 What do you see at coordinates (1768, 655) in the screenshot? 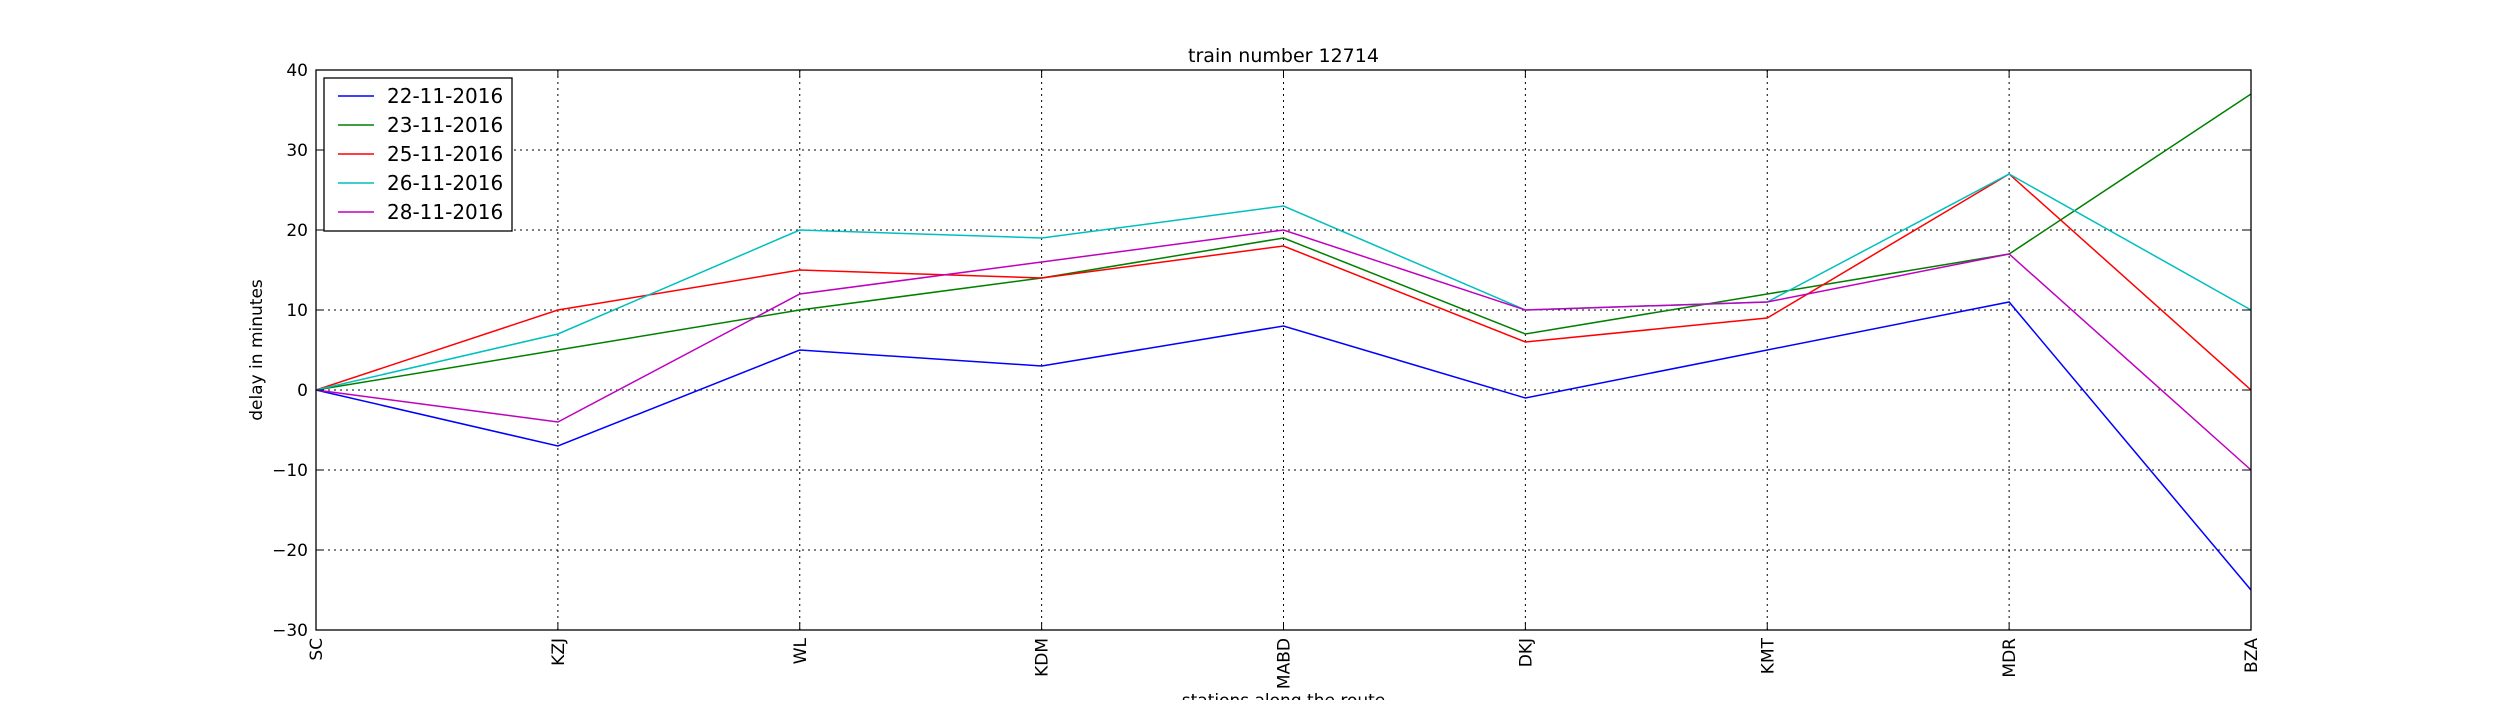
I see `x-tick-label: KMT` at bounding box center [1768, 655].